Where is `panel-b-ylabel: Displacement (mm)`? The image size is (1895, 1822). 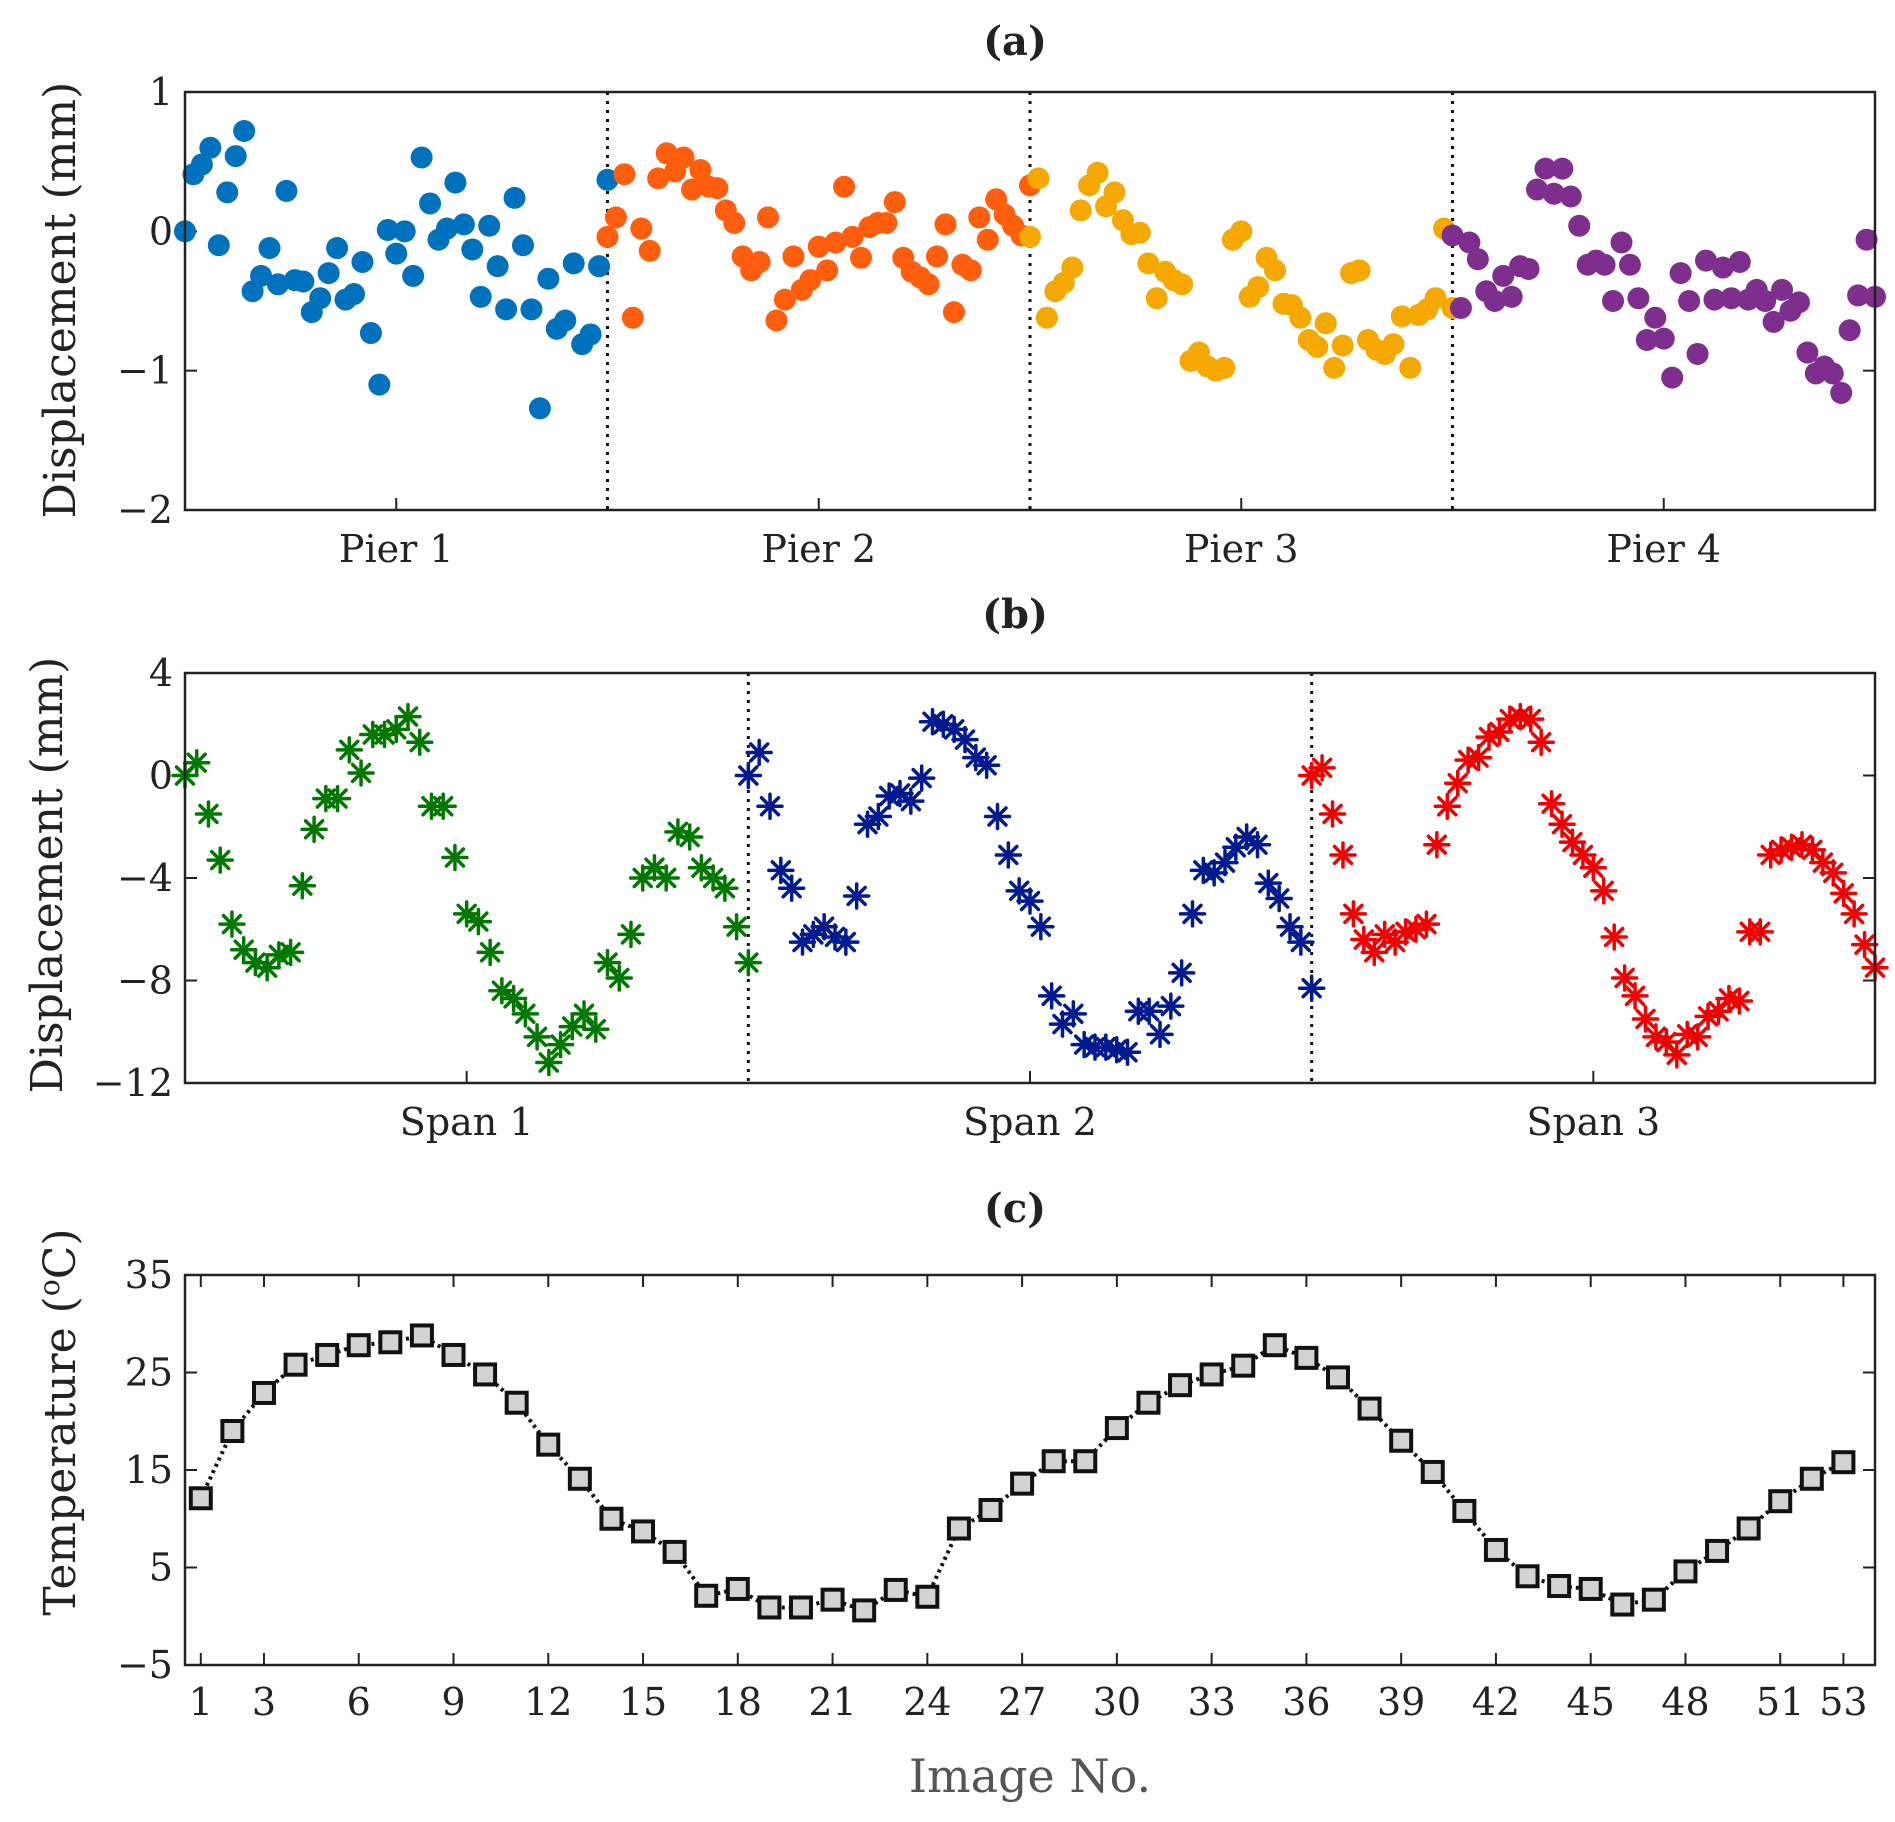
panel-b-ylabel: Displacement (mm) is located at coordinates (47, 875).